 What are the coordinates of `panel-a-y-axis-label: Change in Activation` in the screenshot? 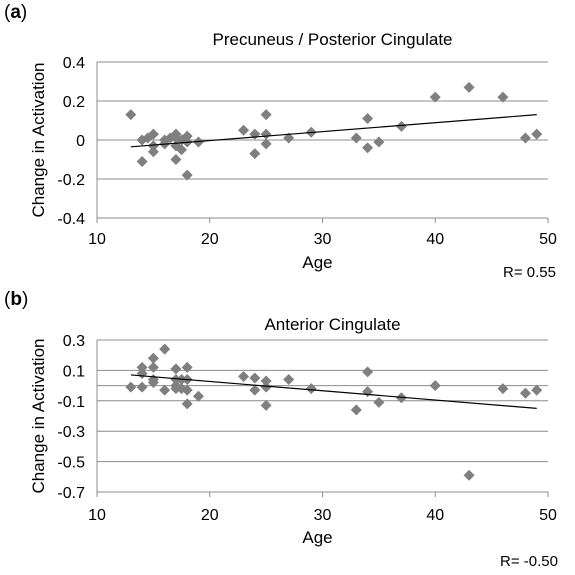 It's located at (38, 140).